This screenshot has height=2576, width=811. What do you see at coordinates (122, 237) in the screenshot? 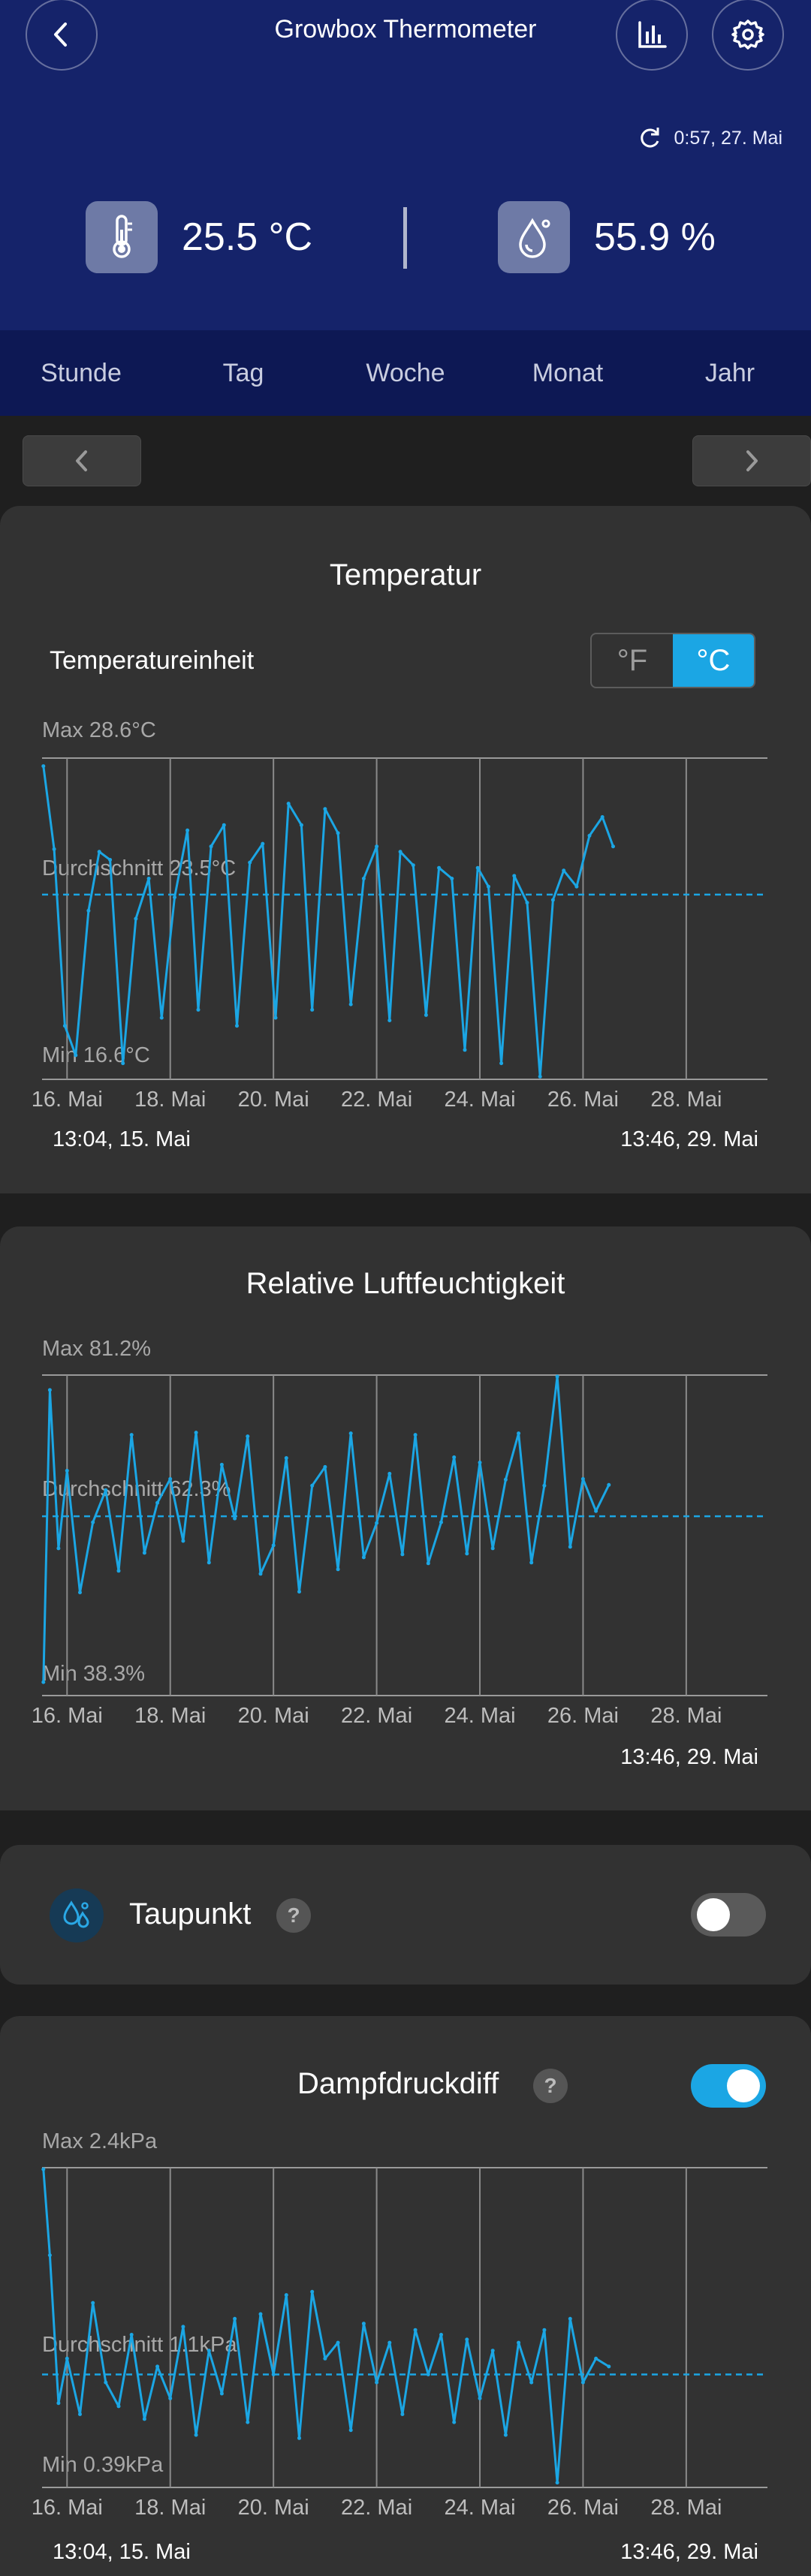
I see `thermometer-icon` at bounding box center [122, 237].